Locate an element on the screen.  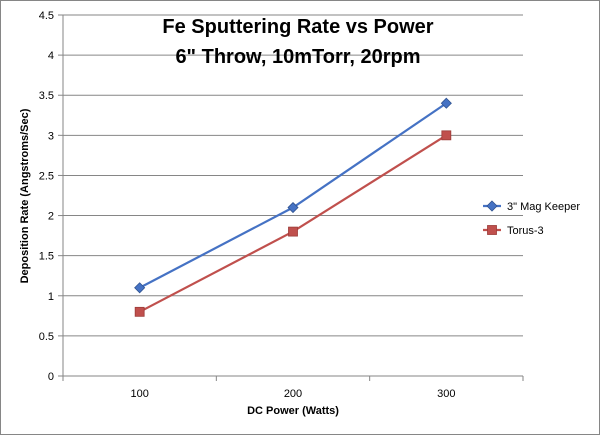
x-tick-labels: 100 200 300 is located at coordinates (292, 394).